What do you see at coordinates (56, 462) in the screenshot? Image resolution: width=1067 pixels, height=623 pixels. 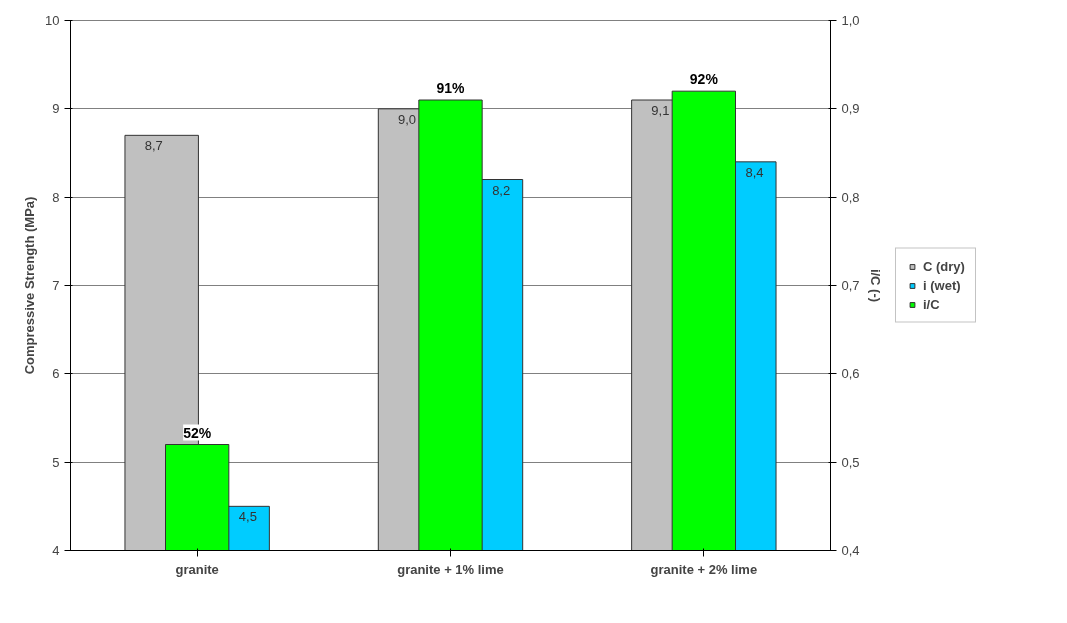 I see `y-tick-label: 5` at bounding box center [56, 462].